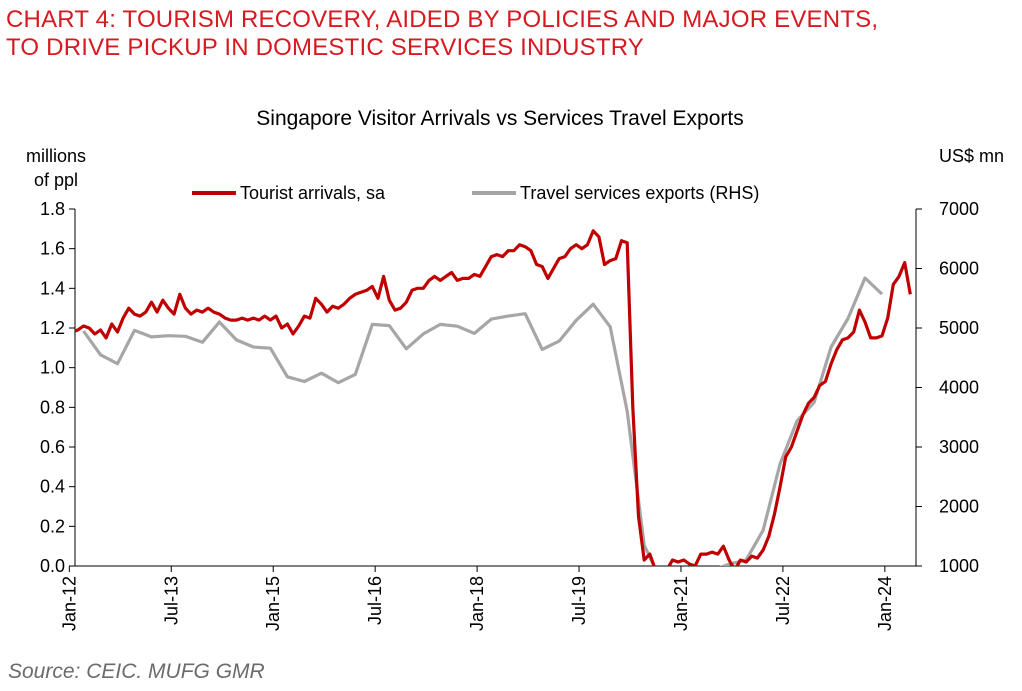  What do you see at coordinates (783, 600) in the screenshot?
I see `x-tick-label: Jul-22` at bounding box center [783, 600].